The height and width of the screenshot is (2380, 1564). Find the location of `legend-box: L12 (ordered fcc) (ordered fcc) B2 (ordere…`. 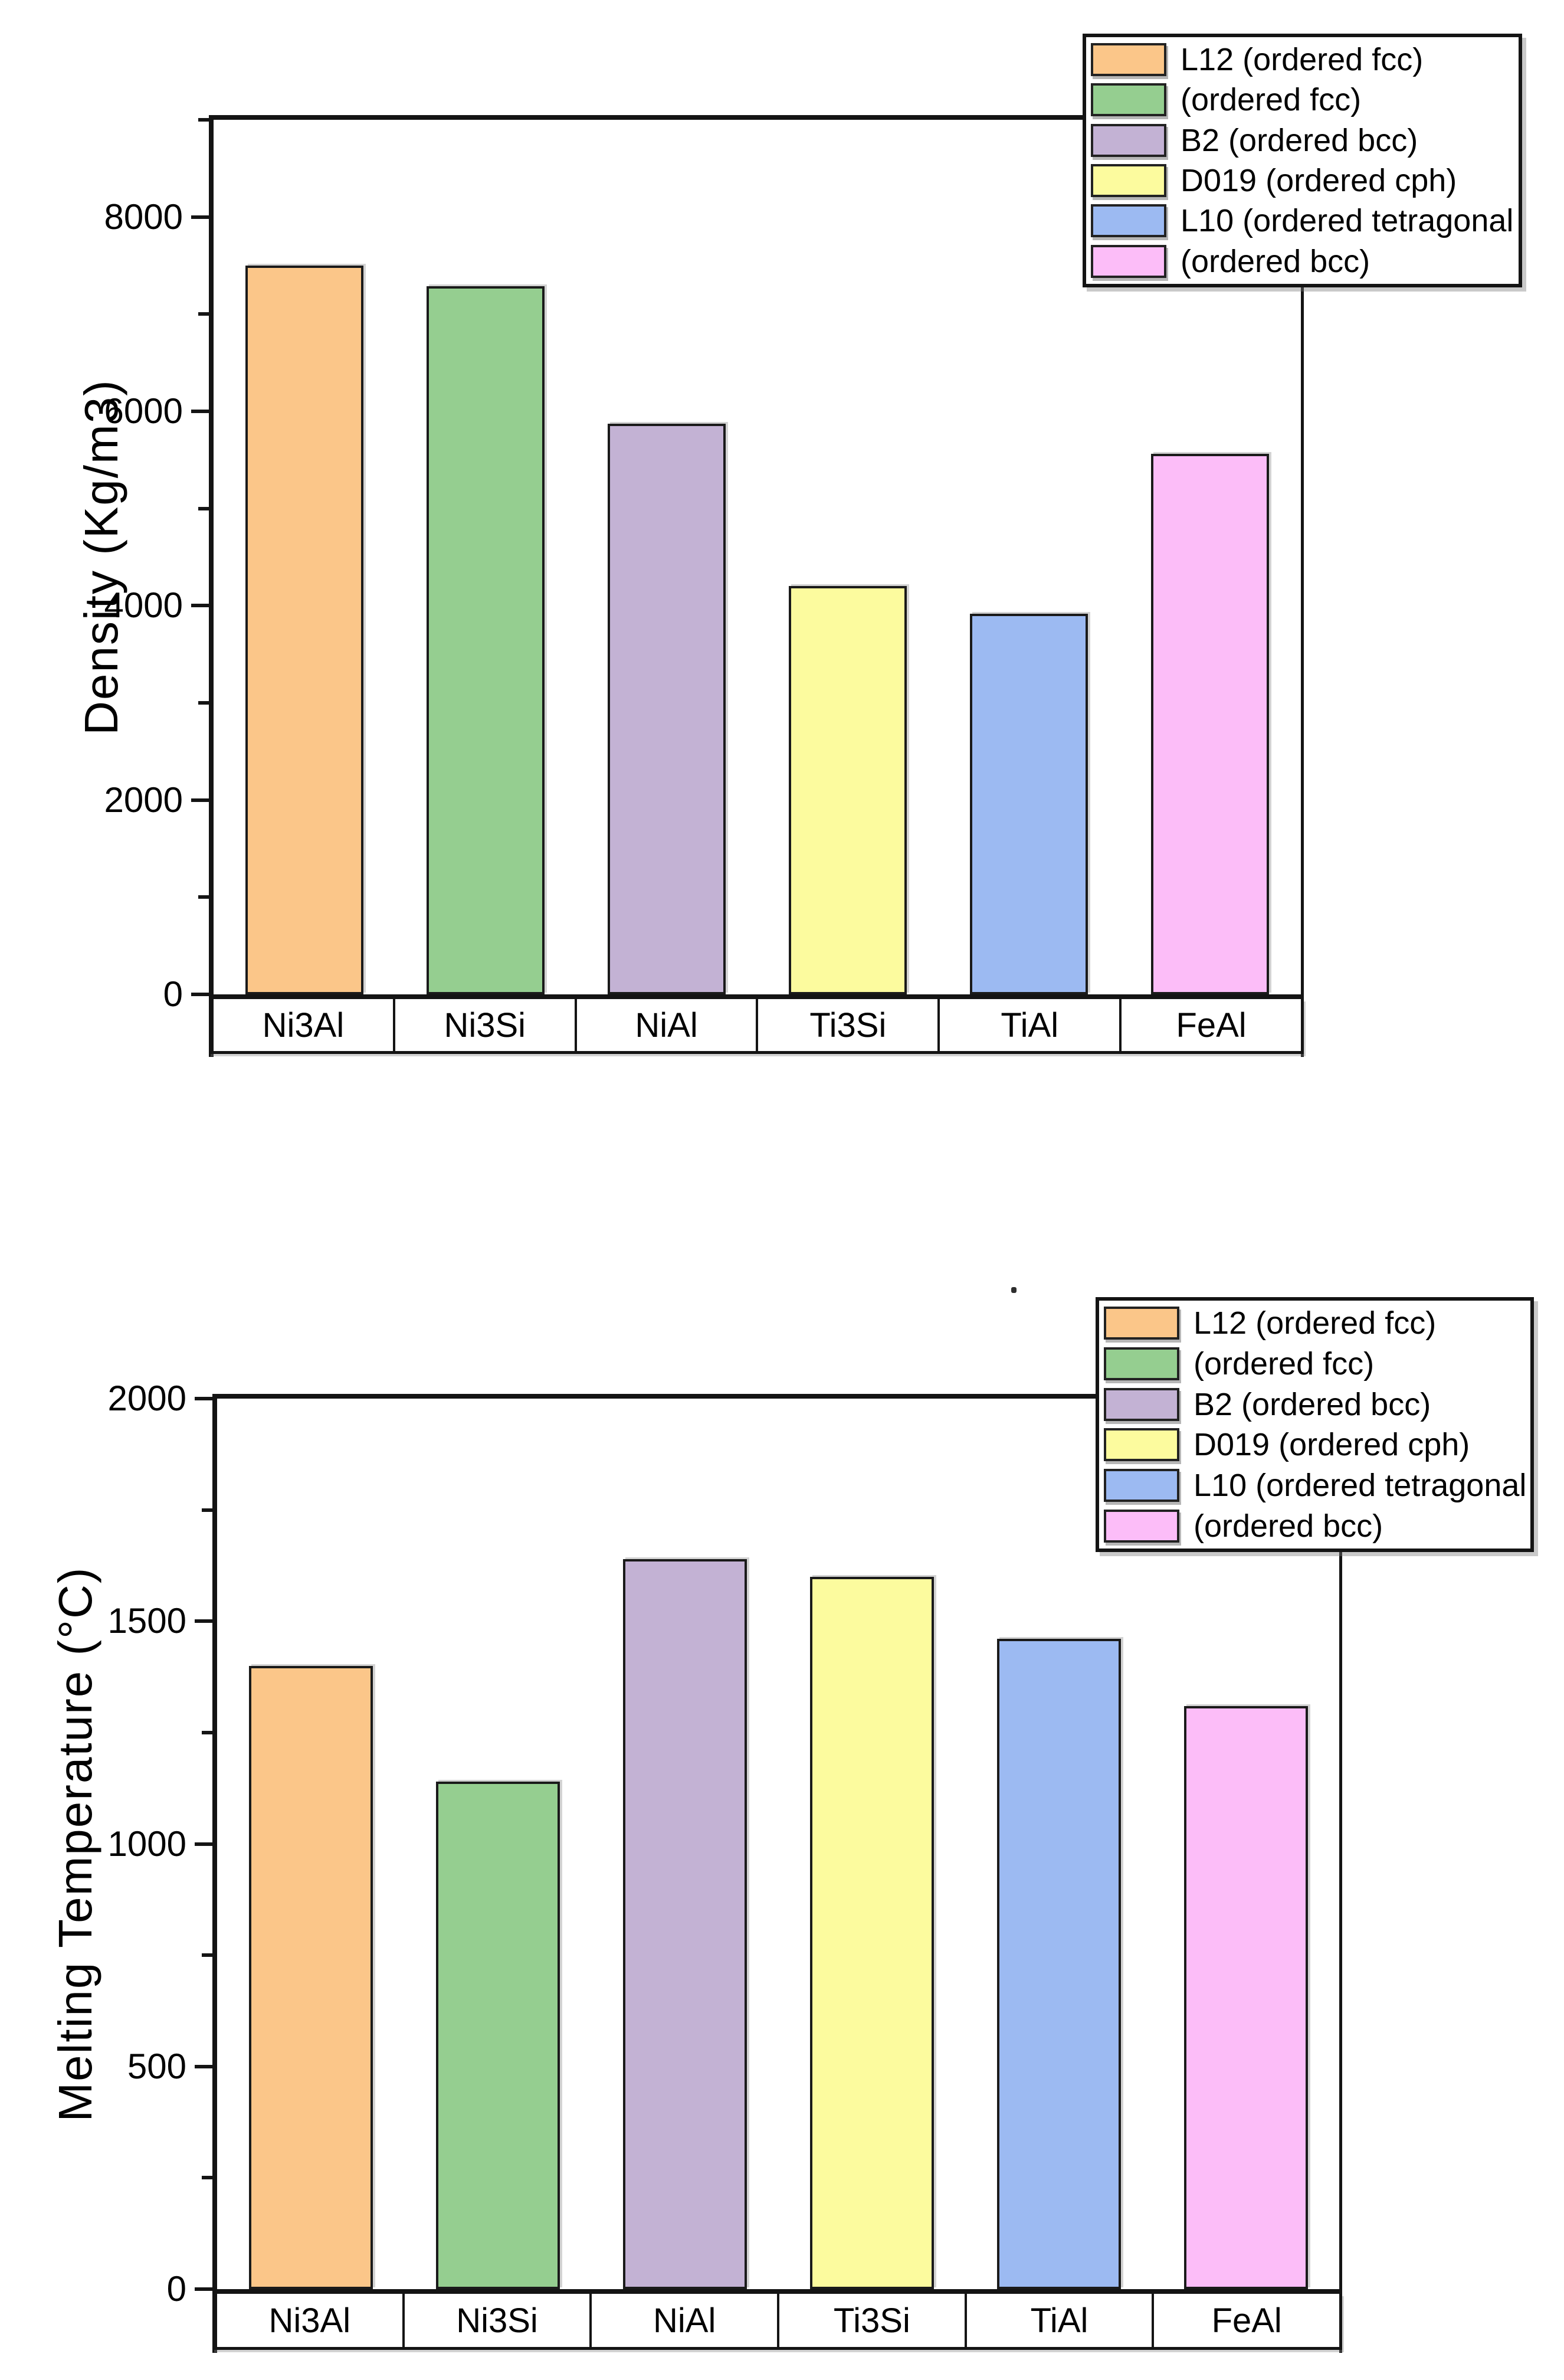

legend-box: L12 (ordered fcc) (ordered fcc) B2 (ordere… is located at coordinates (1315, 1424).